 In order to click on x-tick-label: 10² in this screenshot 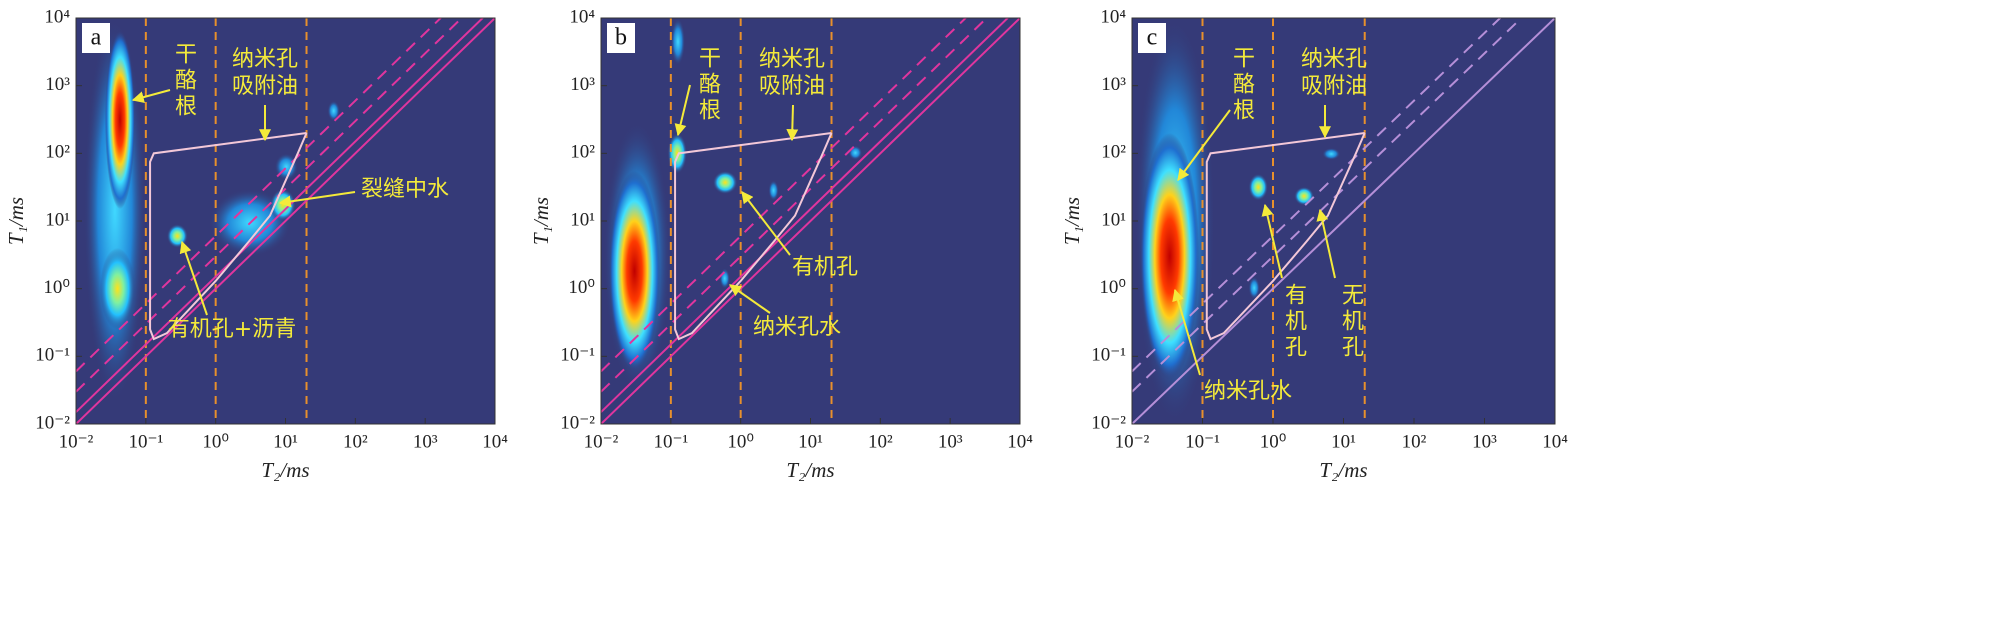, I will do `click(355, 441)`.